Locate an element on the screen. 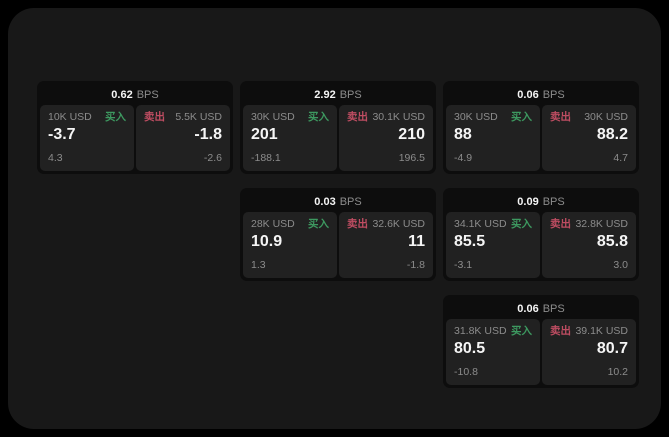  sell-price: 85.8 is located at coordinates (612, 241).